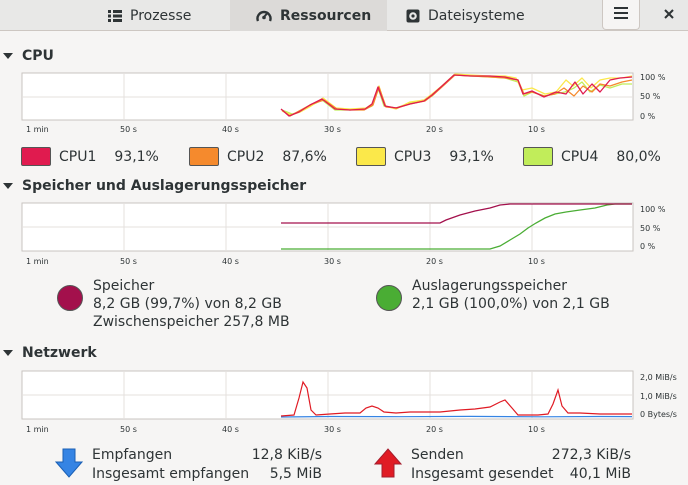 This screenshot has width=688, height=485. I want to click on receive-rate: 12,8 KiB/s, so click(286, 455).